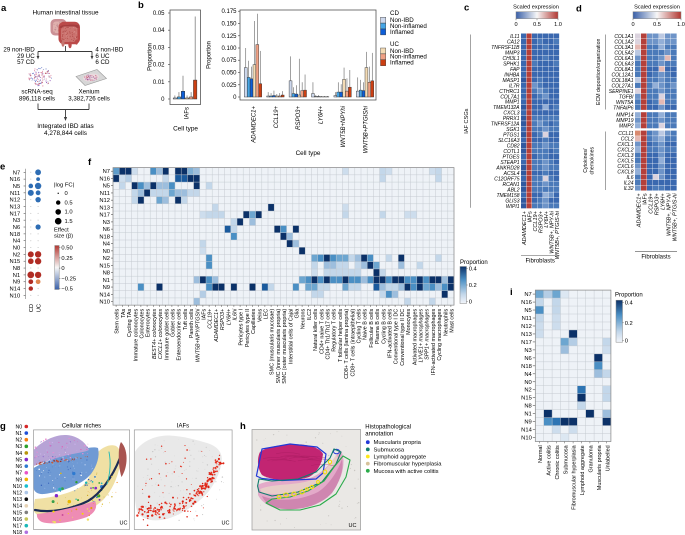 Image resolution: width=685 pixels, height=535 pixels. I want to click on svg-text: TMEM132A, so click(506, 108).